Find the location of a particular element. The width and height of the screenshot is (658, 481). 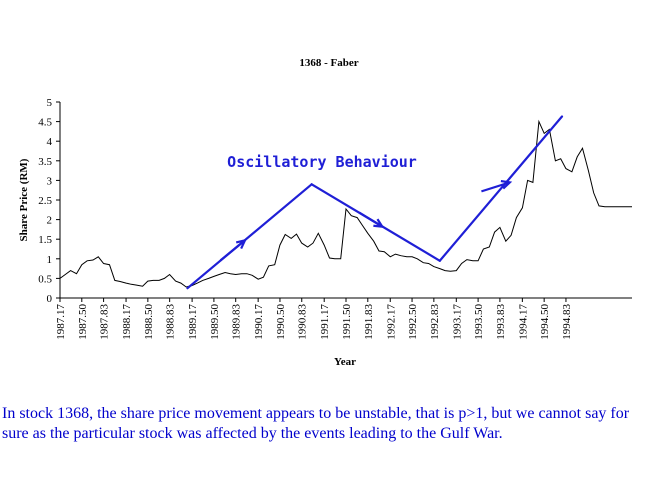

y-tick-label: 2 is located at coordinates (50, 221).